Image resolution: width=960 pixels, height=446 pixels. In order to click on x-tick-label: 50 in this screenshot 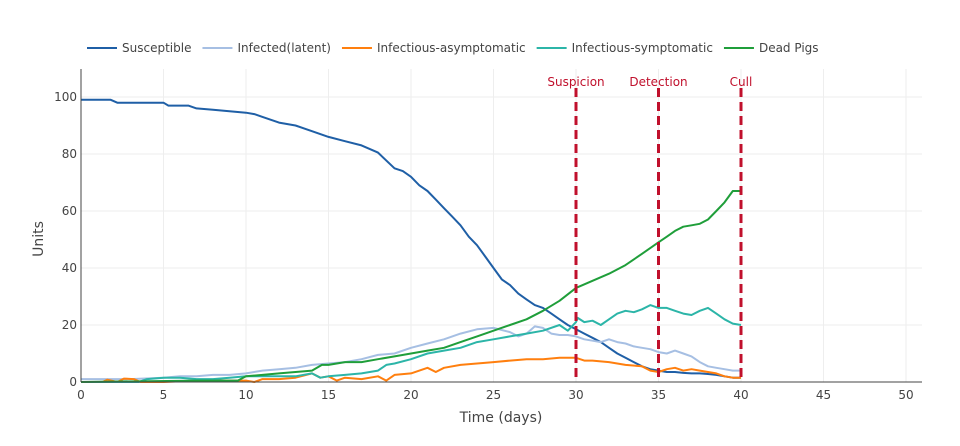, I will do `click(905, 395)`.